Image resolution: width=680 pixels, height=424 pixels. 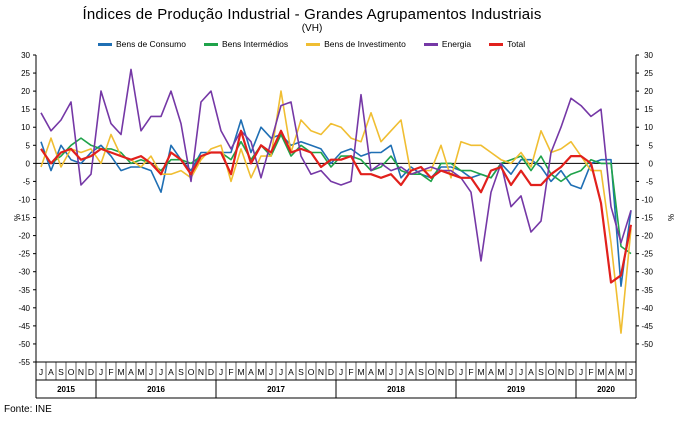 What do you see at coordinates (24, 326) in the screenshot?
I see `y-tick-label-left: -45` at bounding box center [24, 326].